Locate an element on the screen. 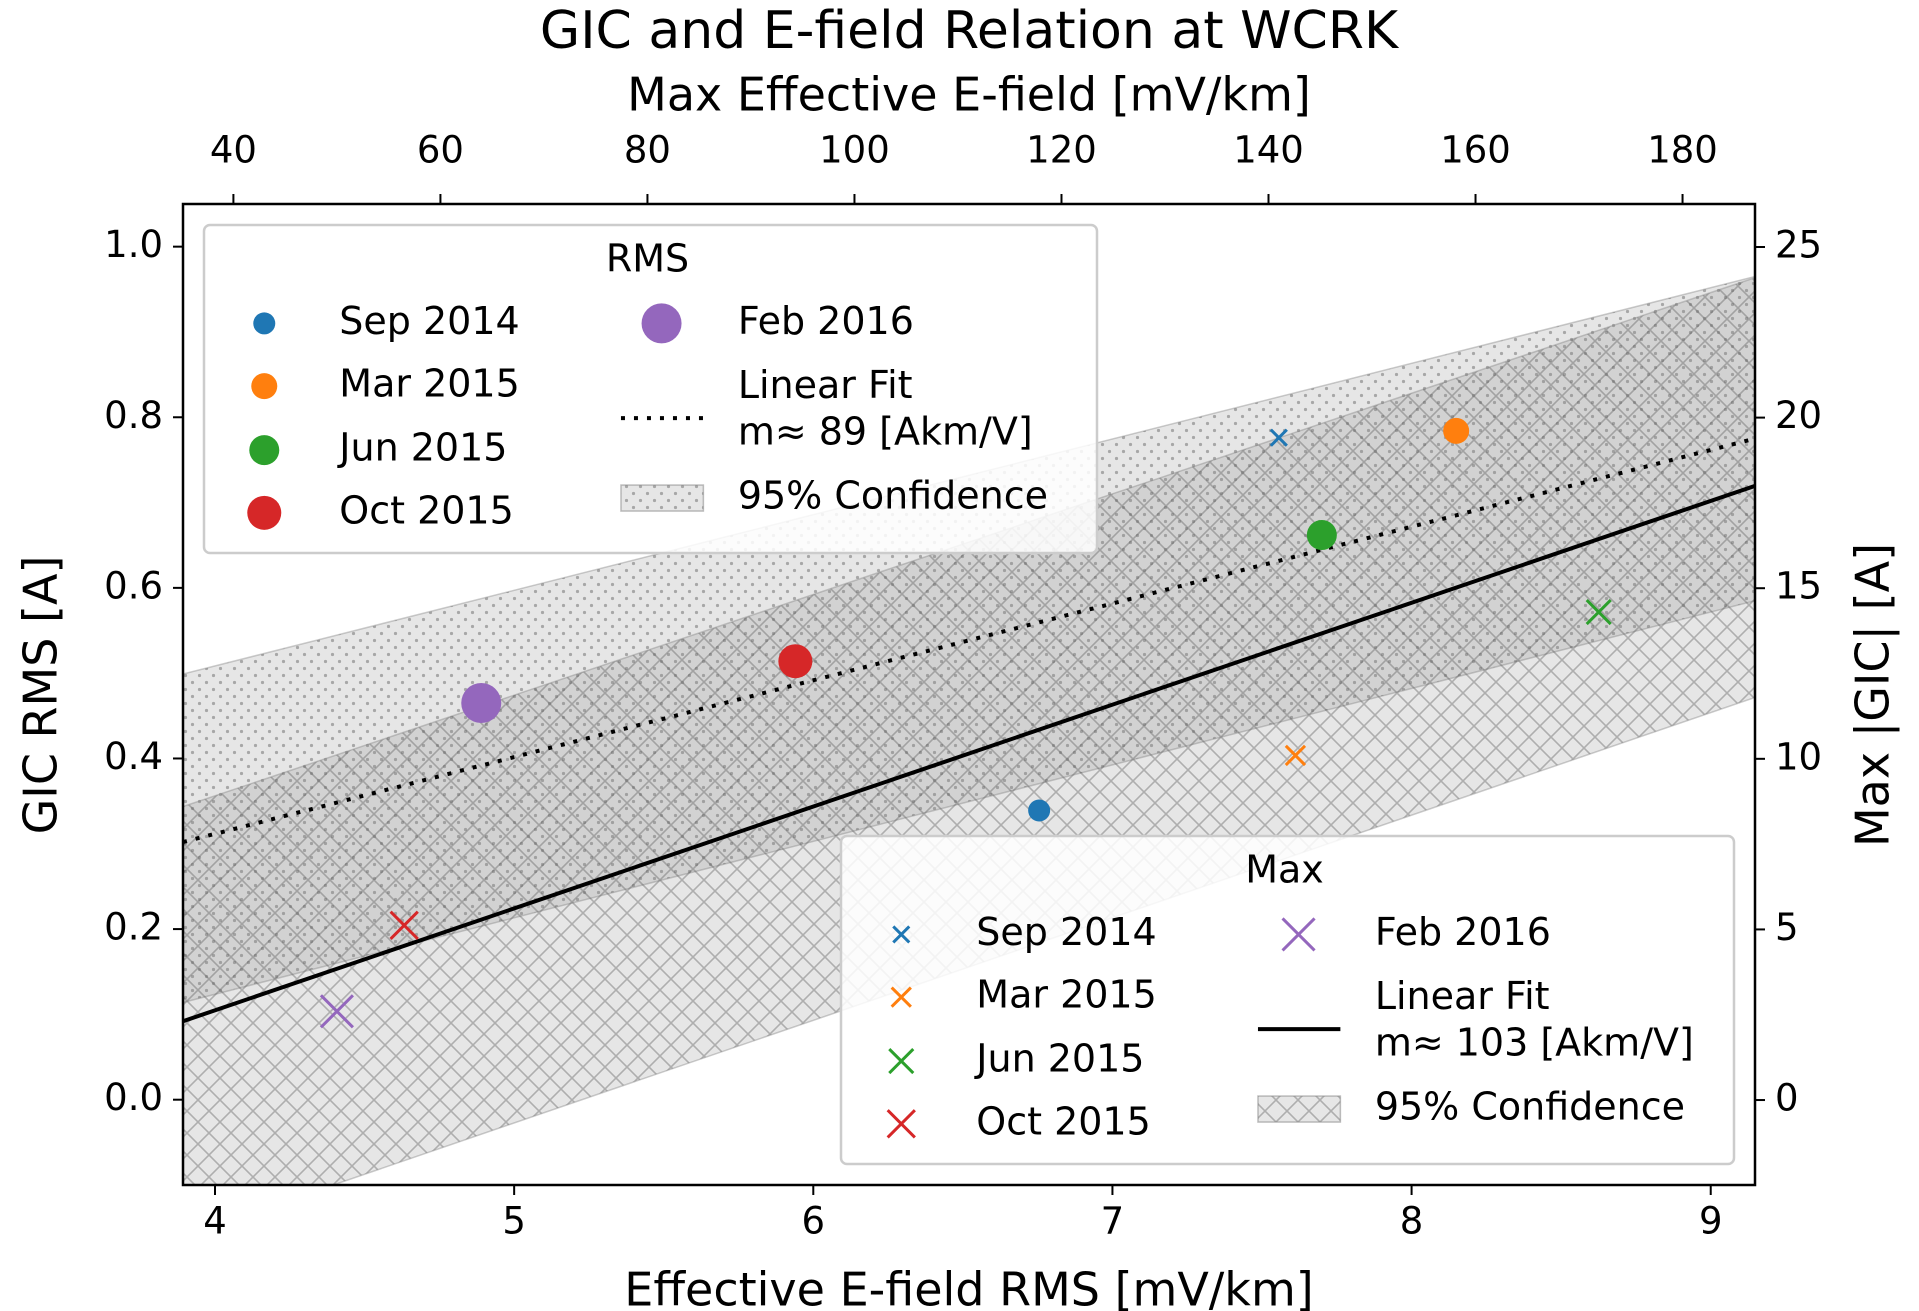 The width and height of the screenshot is (1919, 1311). y2-axis-label: Max |GIC| [A] is located at coordinates (1873, 695).